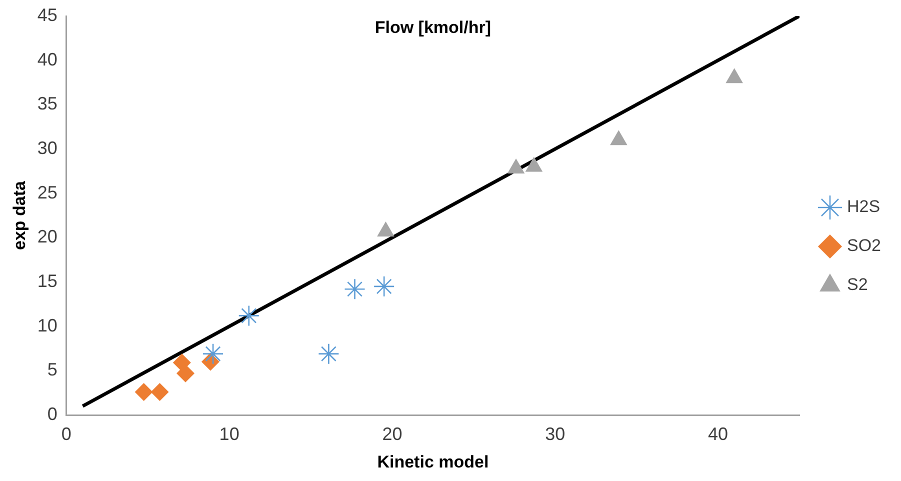 The image size is (901, 481). Describe the element at coordinates (47, 280) in the screenshot. I see `y-tick-label: 15` at that location.